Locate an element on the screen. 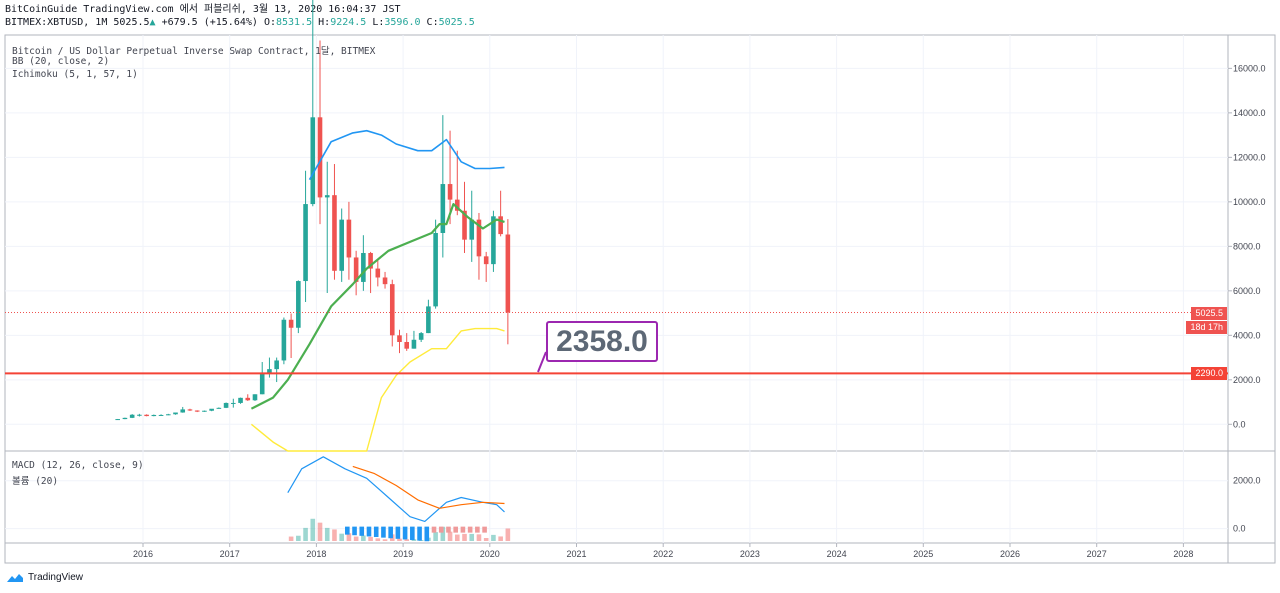  macd-tick-label: 2000.0 is located at coordinates (1247, 481).